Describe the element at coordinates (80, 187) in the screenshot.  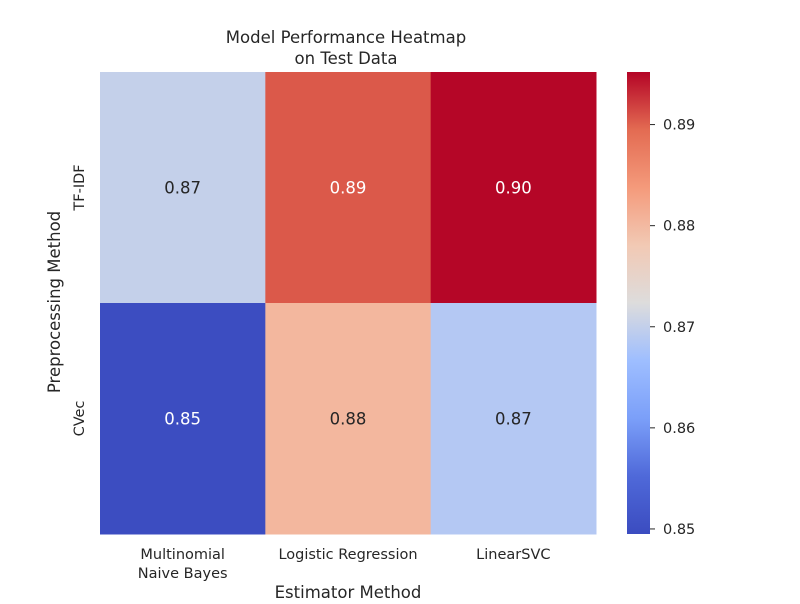
I see `y-axis-tick-label: TF-IDF` at that location.